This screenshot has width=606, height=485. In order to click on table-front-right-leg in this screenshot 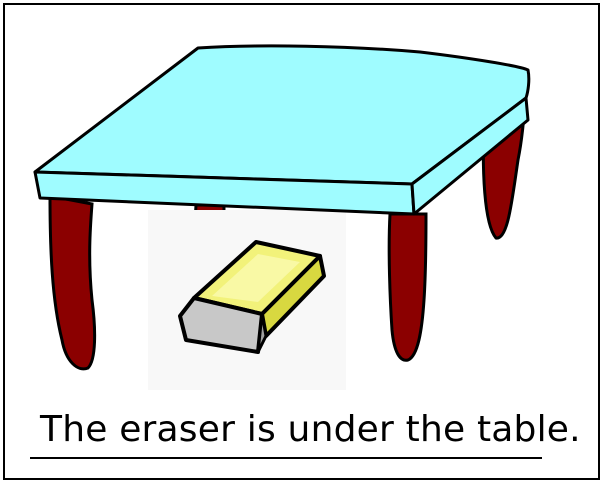, I will do `click(407, 287)`.